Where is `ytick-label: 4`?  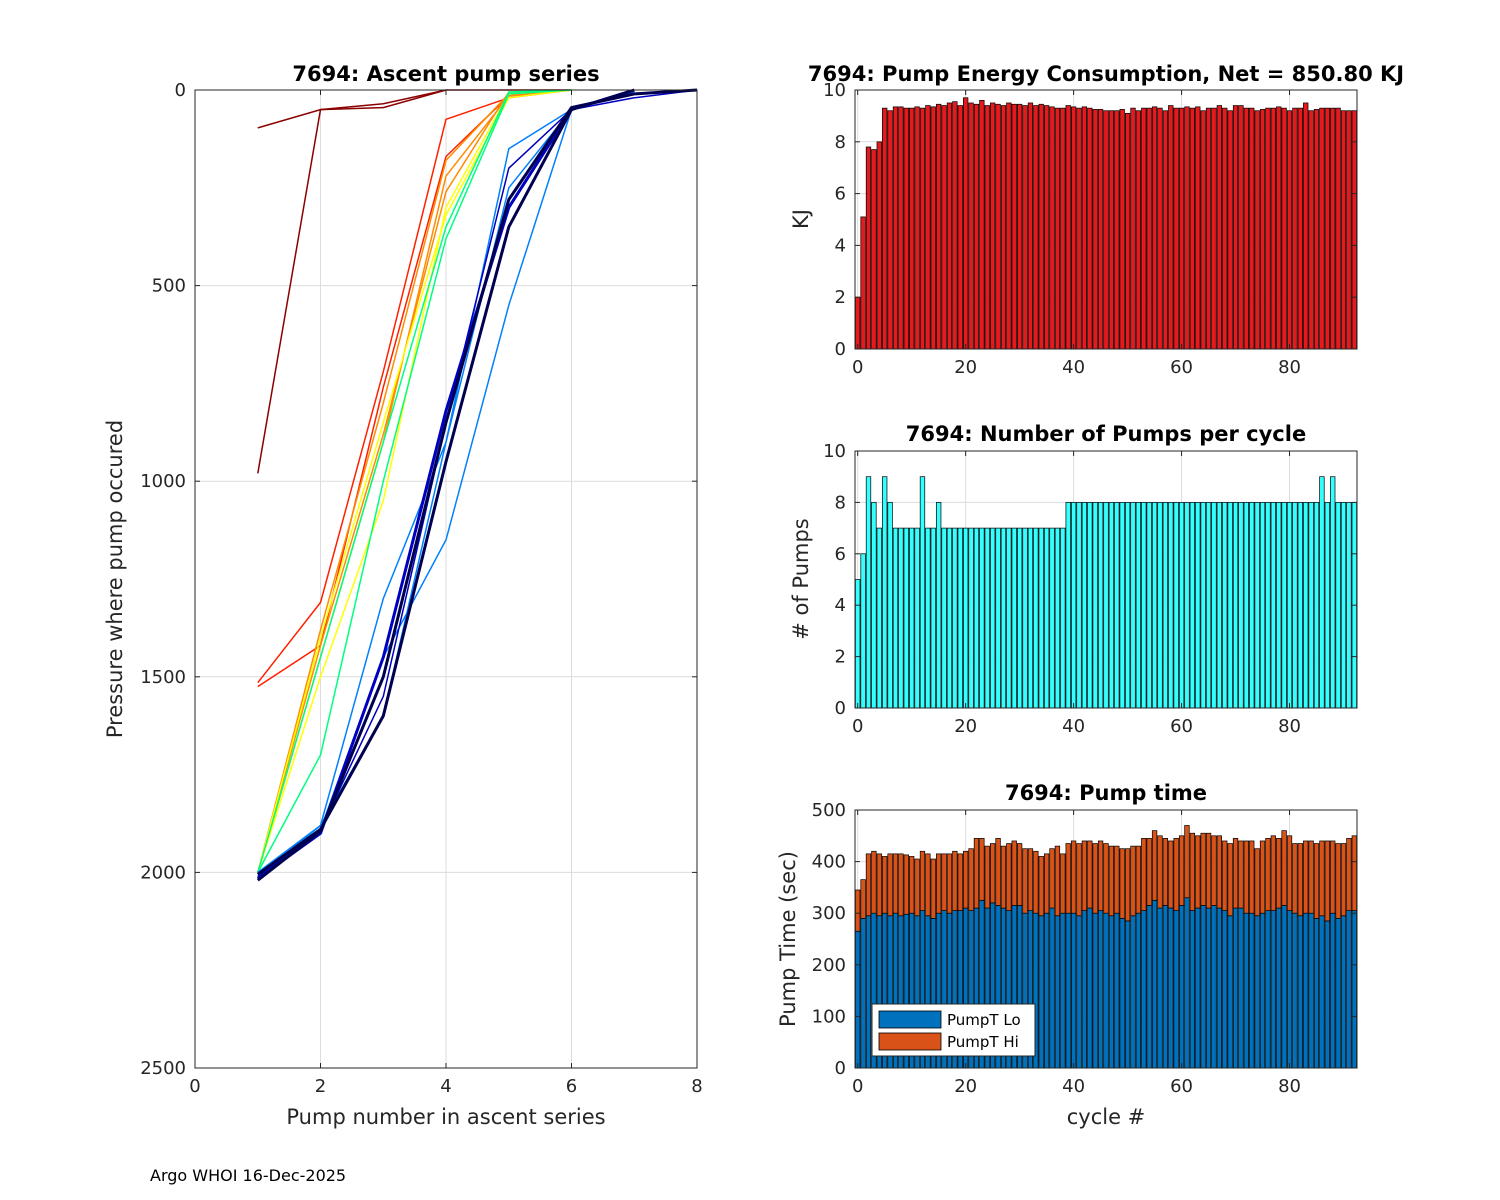
ytick-label: 4 is located at coordinates (840, 245).